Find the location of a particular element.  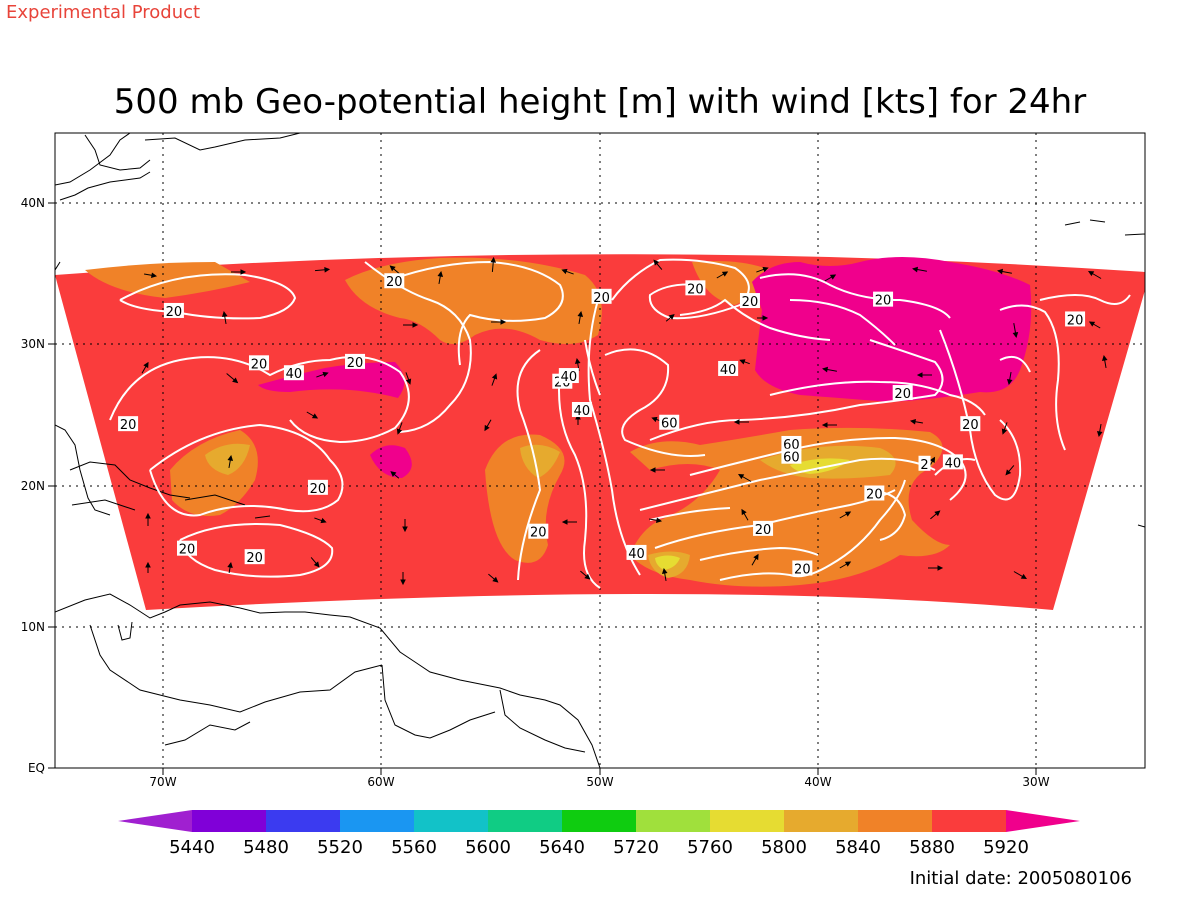

colorbar-tick-label: 5760 is located at coordinates (710, 847).